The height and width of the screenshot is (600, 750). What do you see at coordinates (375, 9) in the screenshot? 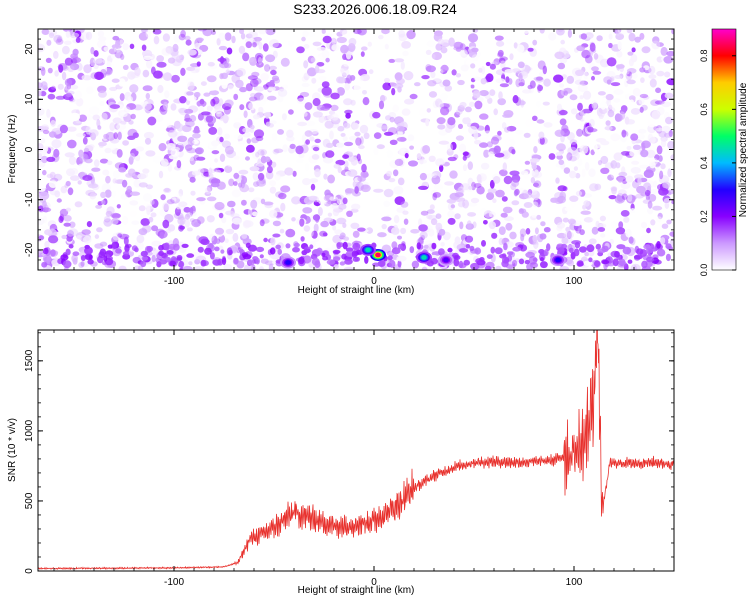
I see `chart-title: S233.2026.006.18.09.R24` at bounding box center [375, 9].